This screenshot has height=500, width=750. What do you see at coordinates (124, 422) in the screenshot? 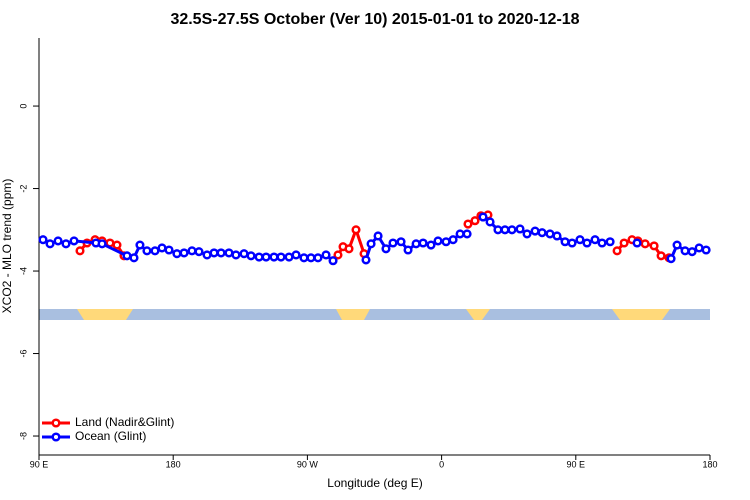
I see `legend-label: Land (Nadir&Glint)` at bounding box center [124, 422].